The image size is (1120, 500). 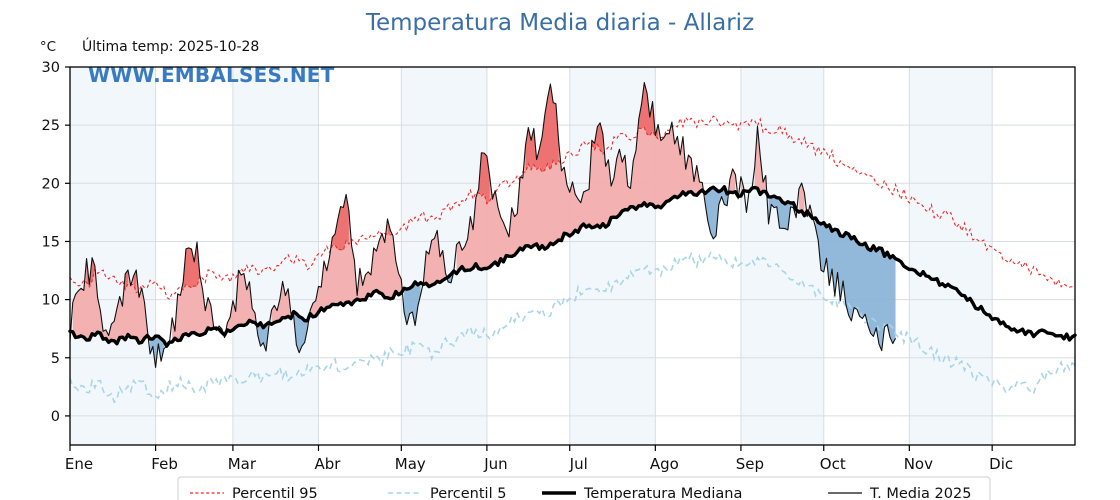 I want to click on y-tick-label: 15, so click(x=51, y=242).